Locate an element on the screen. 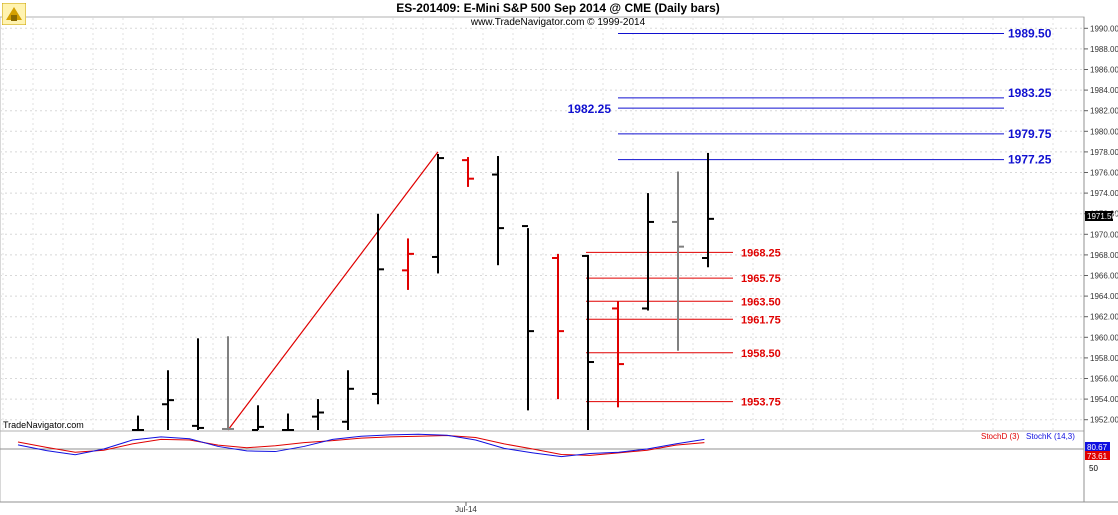  y-tick-label: 1960.00 is located at coordinates (1104, 337).